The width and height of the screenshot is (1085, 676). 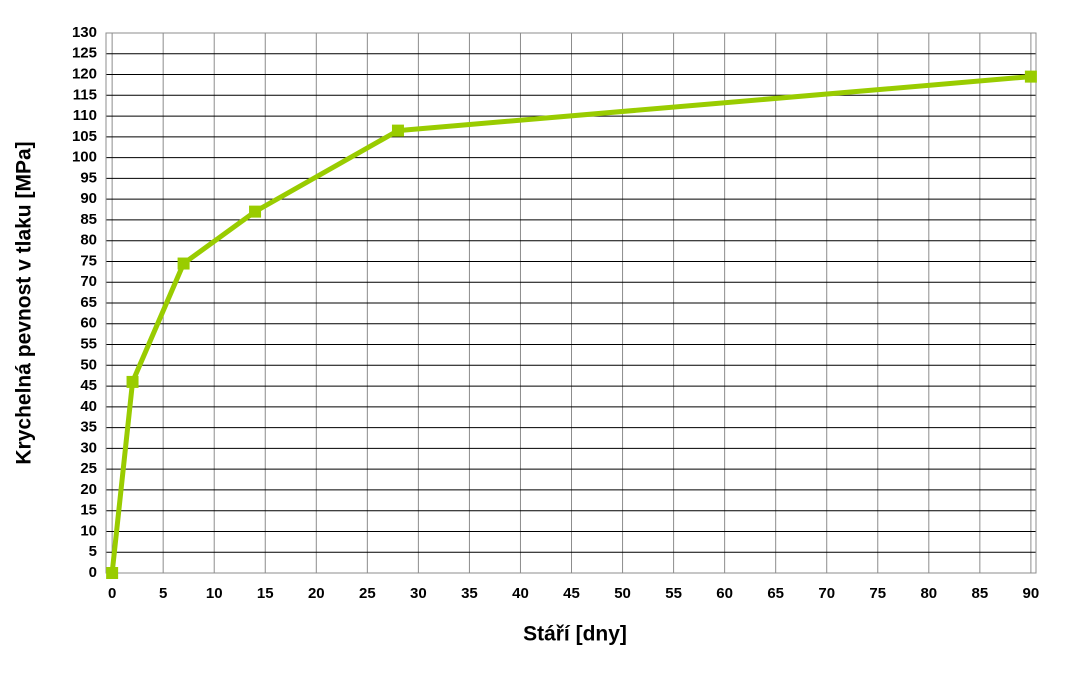 What do you see at coordinates (88, 447) in the screenshot?
I see `y-tick-label: 30` at bounding box center [88, 447].